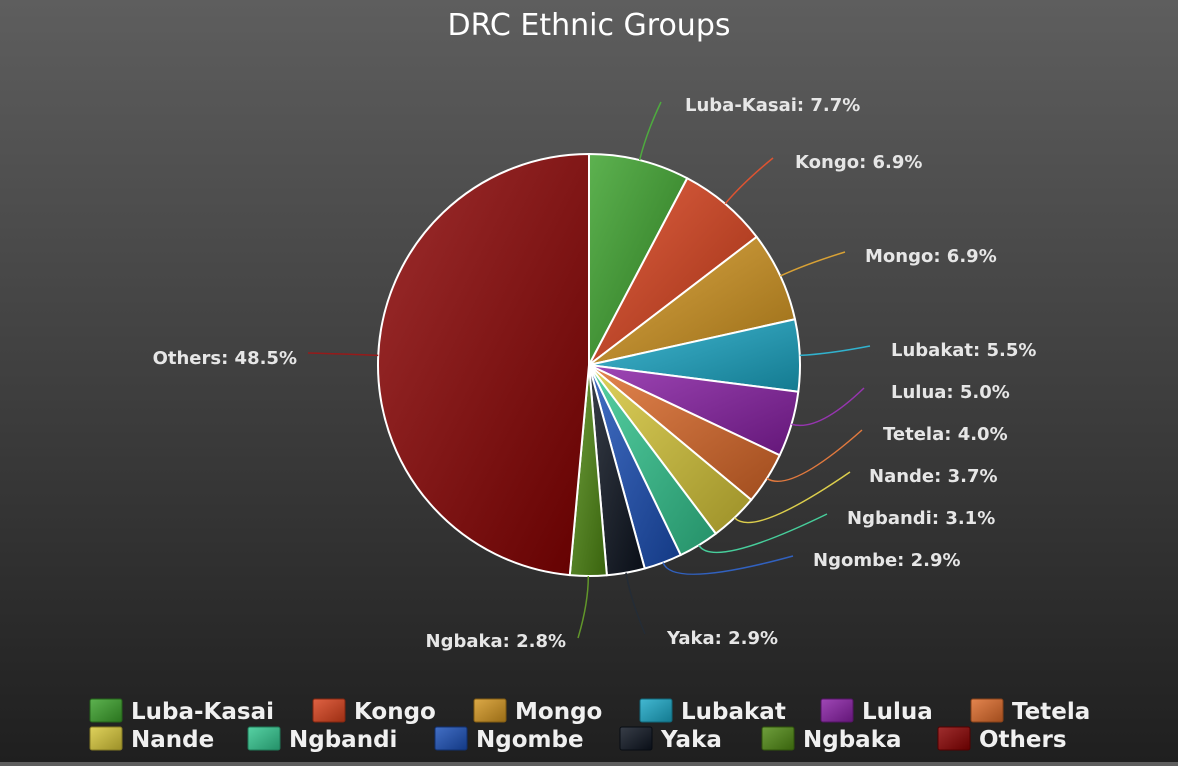 Image resolution: width=1178 pixels, height=766 pixels. I want to click on leader-line-ngombe, so click(728, 565).